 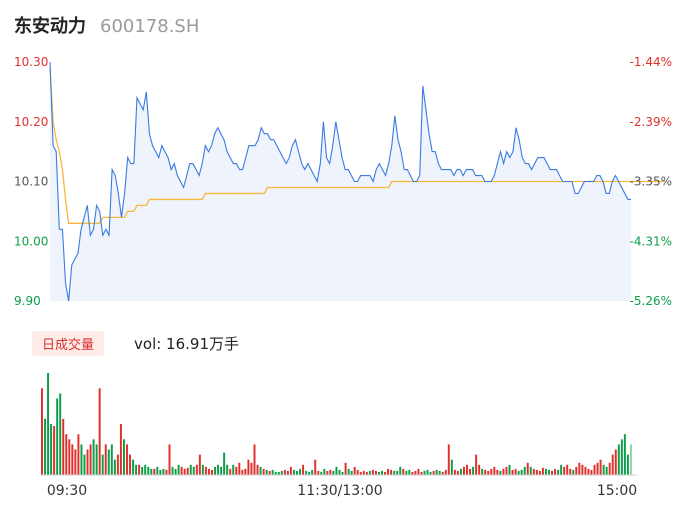 What do you see at coordinates (31, 122) in the screenshot?
I see `y-left-tick-label: 10.20` at bounding box center [31, 122].